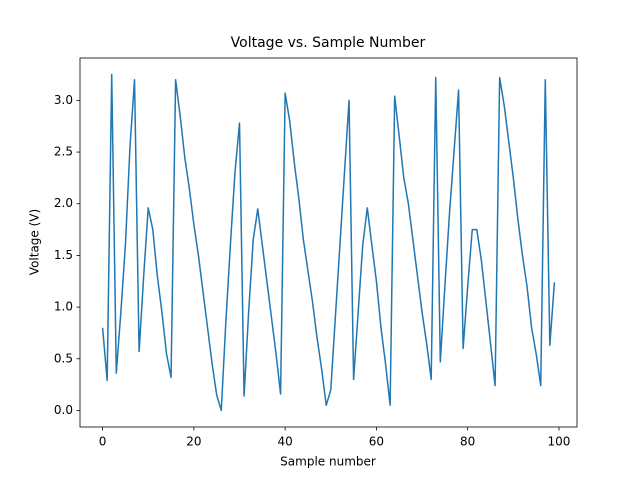 The height and width of the screenshot is (480, 640). I want to click on x-tick-label: 100, so click(559, 442).